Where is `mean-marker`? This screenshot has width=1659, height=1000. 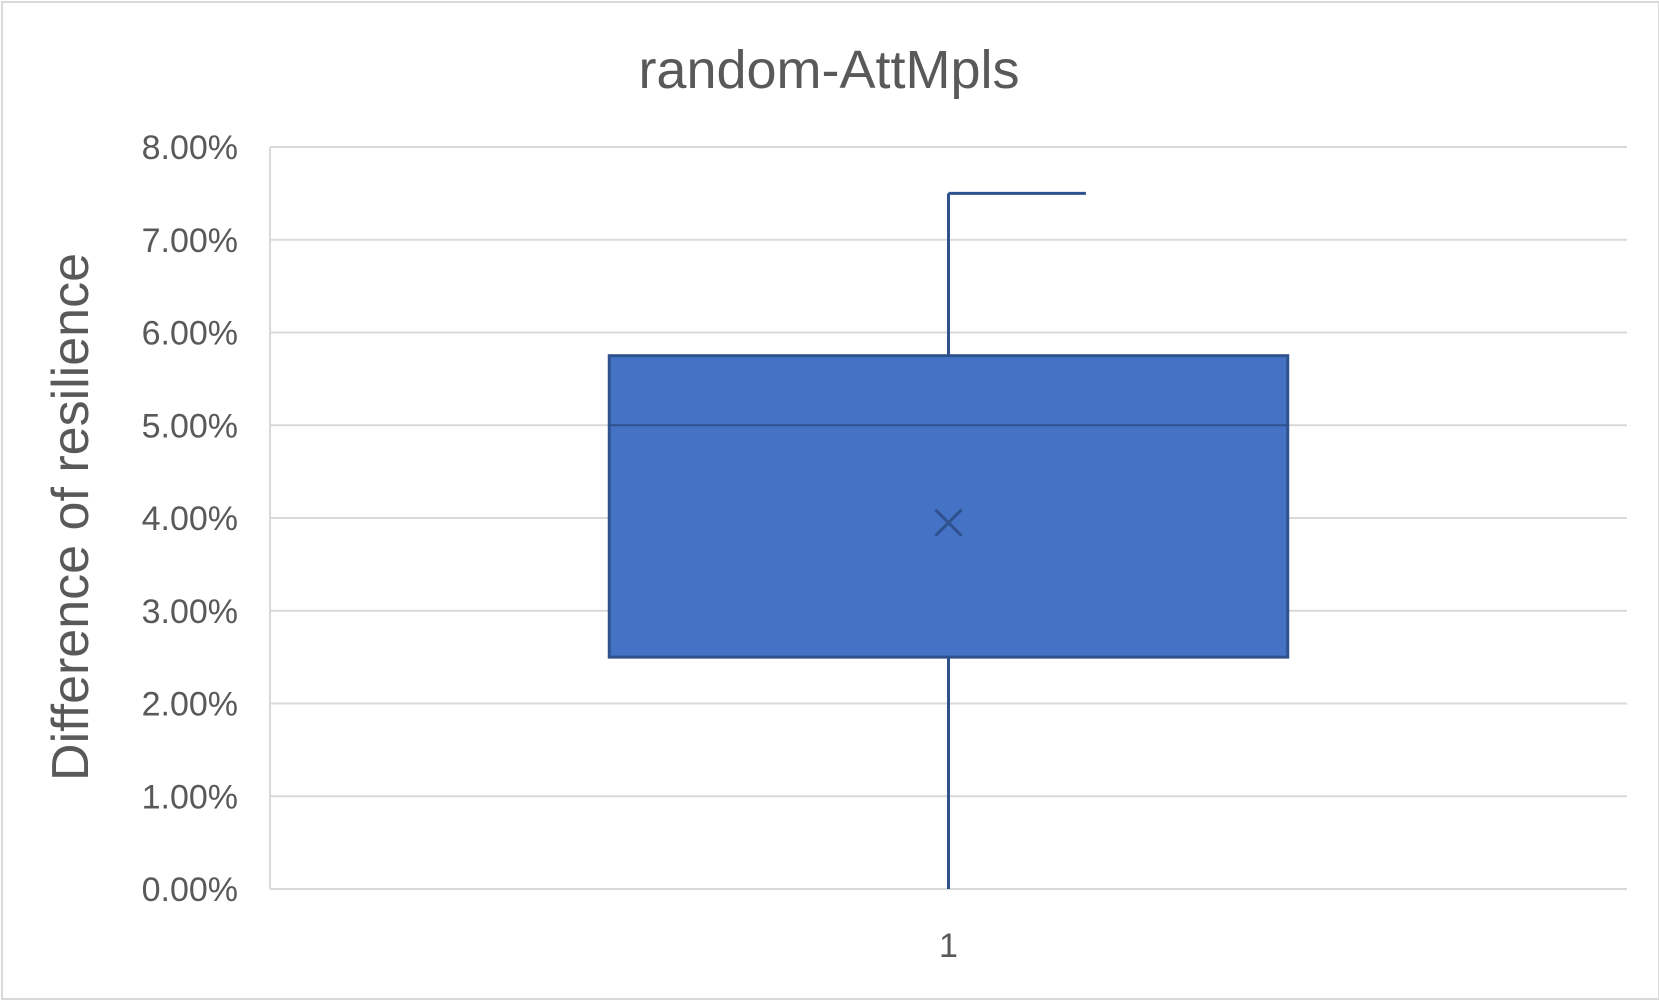 mean-marker is located at coordinates (948, 522).